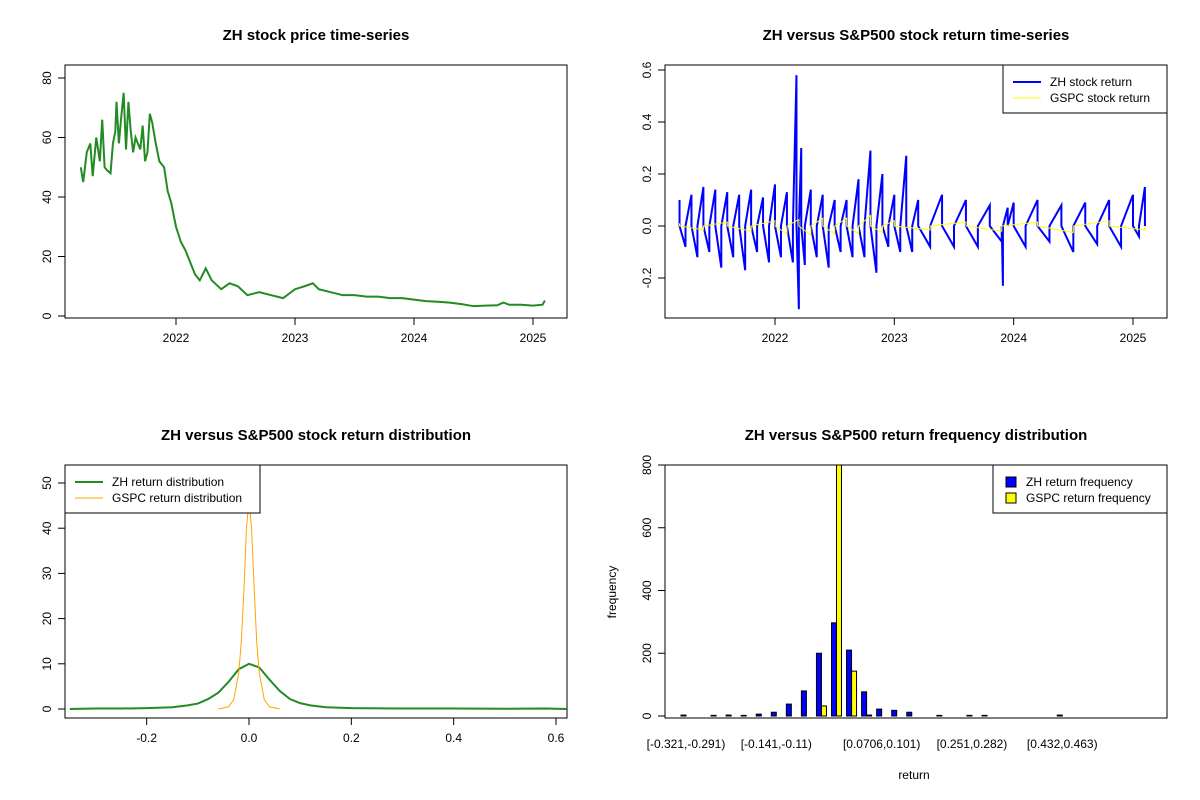 Image resolution: width=1200 pixels, height=800 pixels. Describe the element at coordinates (894, 338) in the screenshot. I see `panel2-xtick-label: 2023` at that location.